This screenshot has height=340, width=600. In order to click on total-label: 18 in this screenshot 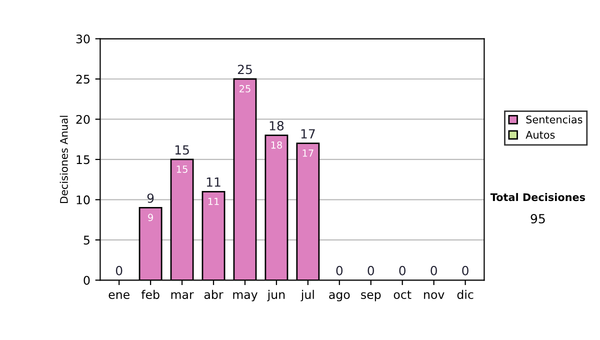, I will do `click(277, 125)`.